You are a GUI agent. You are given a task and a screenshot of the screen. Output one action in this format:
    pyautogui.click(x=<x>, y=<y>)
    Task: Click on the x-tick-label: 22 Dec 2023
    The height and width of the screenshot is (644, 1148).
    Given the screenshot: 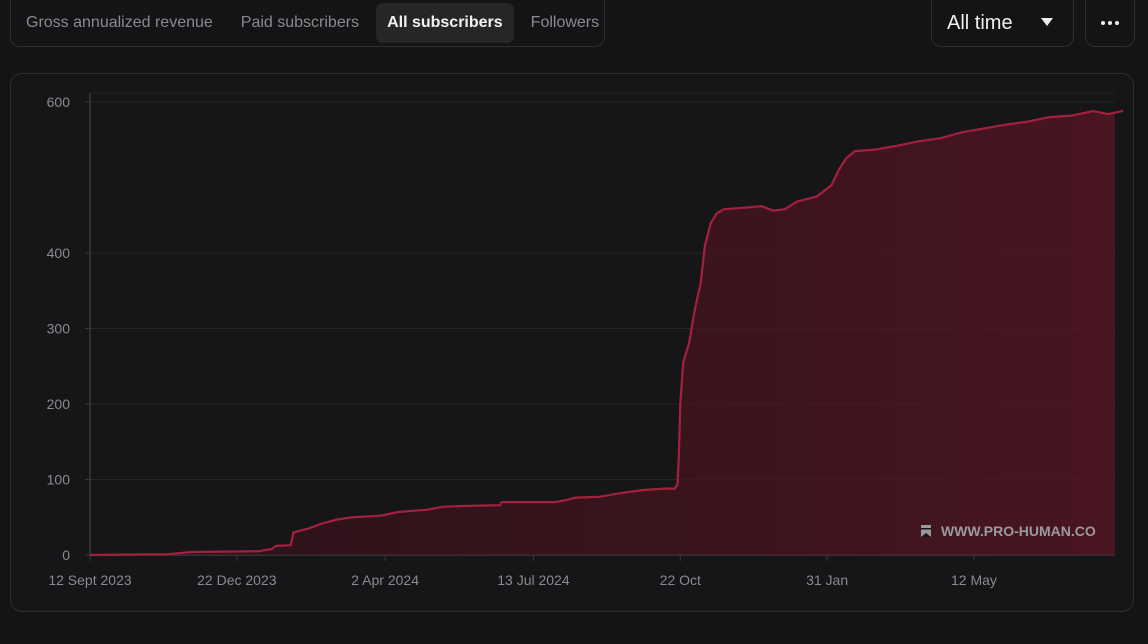 What is the action you would take?
    pyautogui.click(x=237, y=580)
    